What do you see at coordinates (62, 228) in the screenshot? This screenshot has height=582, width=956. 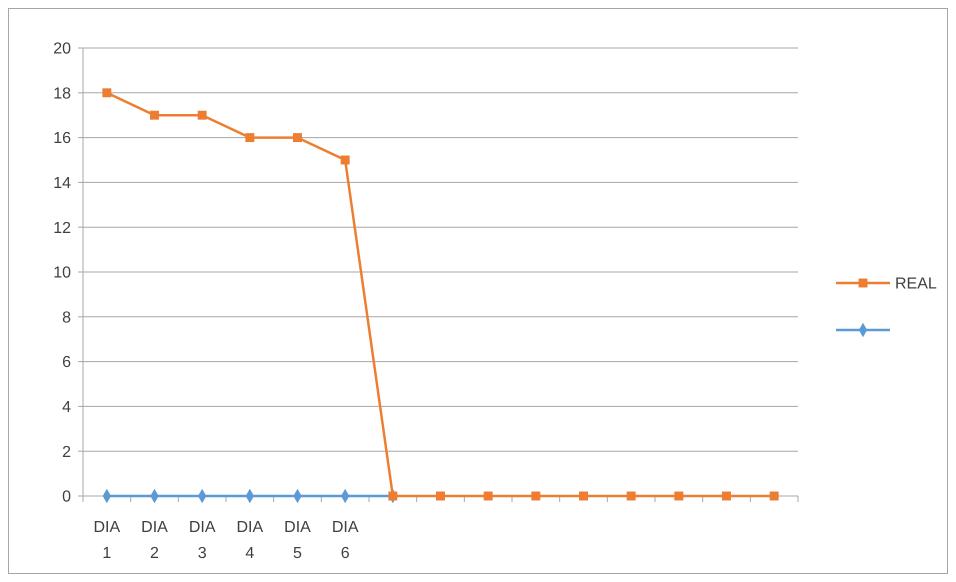 I see `y-tick-label: 12` at bounding box center [62, 228].